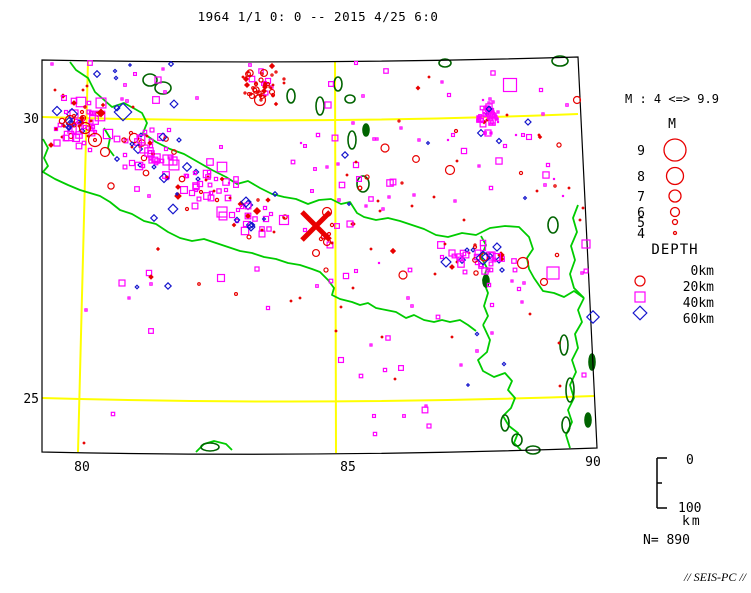  What do you see at coordinates (703, 271) in the screenshot?
I see `depth-row-label: 0km` at bounding box center [703, 271].